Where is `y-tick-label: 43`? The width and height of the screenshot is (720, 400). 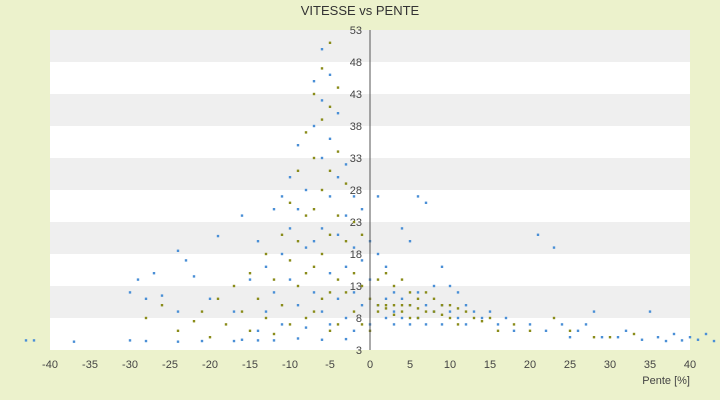 y-tick-label: 43 is located at coordinates (356, 95).